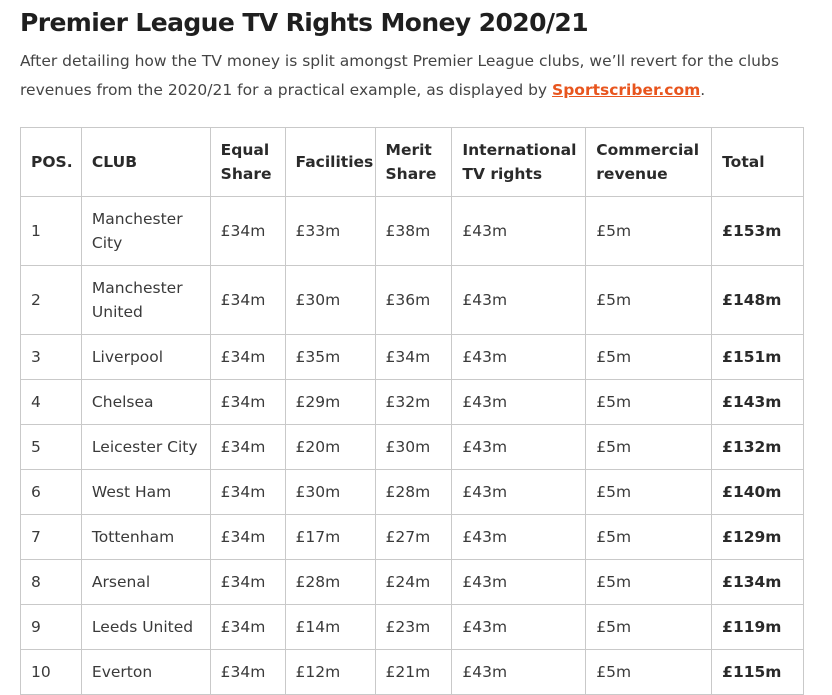 The width and height of the screenshot is (832, 695). What do you see at coordinates (51, 162) in the screenshot?
I see `header-pos: POS.` at bounding box center [51, 162].